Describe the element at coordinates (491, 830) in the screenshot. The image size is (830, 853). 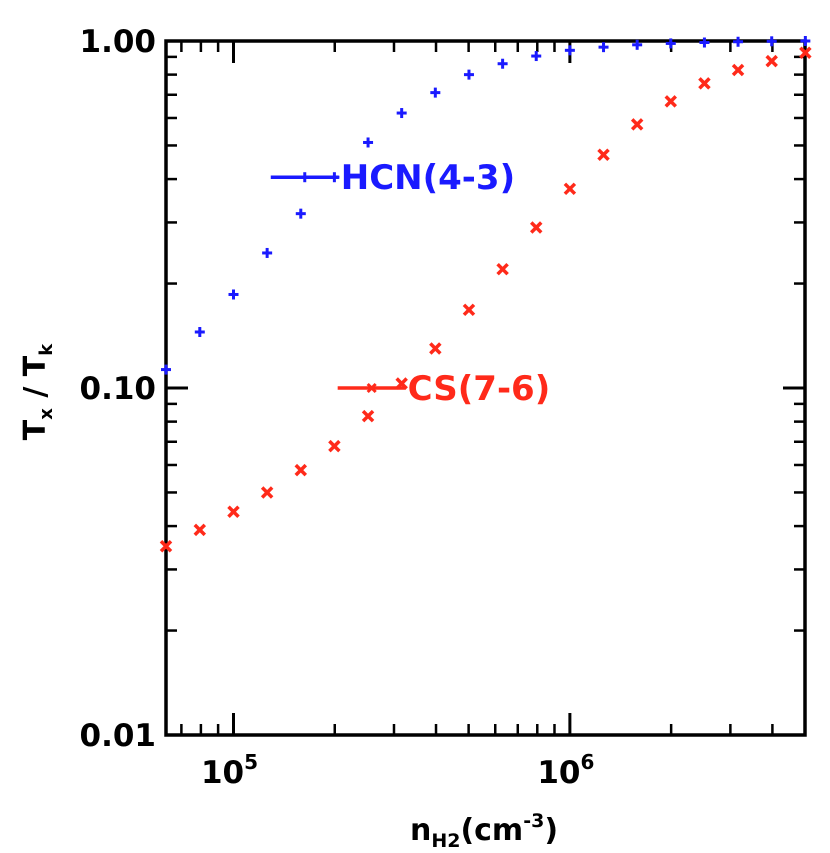
I see `x-axis-label-rest: (cm` at that location.